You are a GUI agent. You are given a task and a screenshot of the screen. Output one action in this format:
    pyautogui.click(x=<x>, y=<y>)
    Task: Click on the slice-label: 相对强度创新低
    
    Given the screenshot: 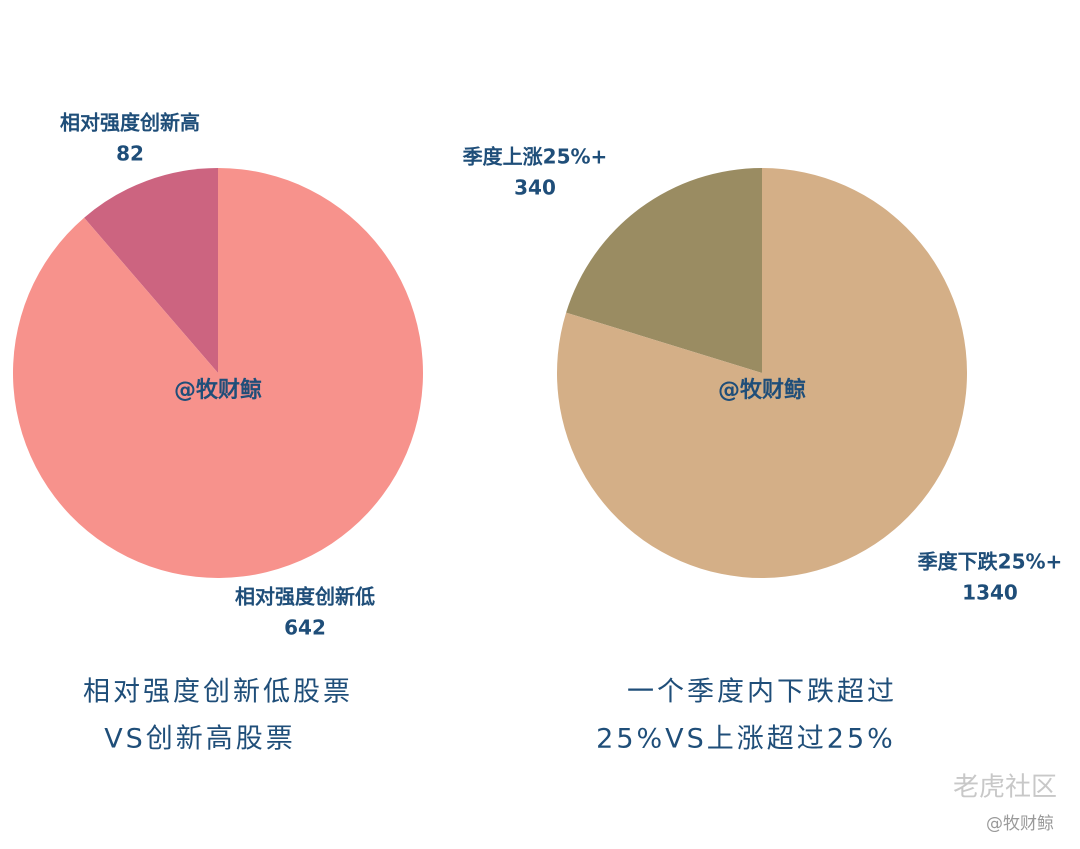 What is the action you would take?
    pyautogui.click(x=305, y=597)
    